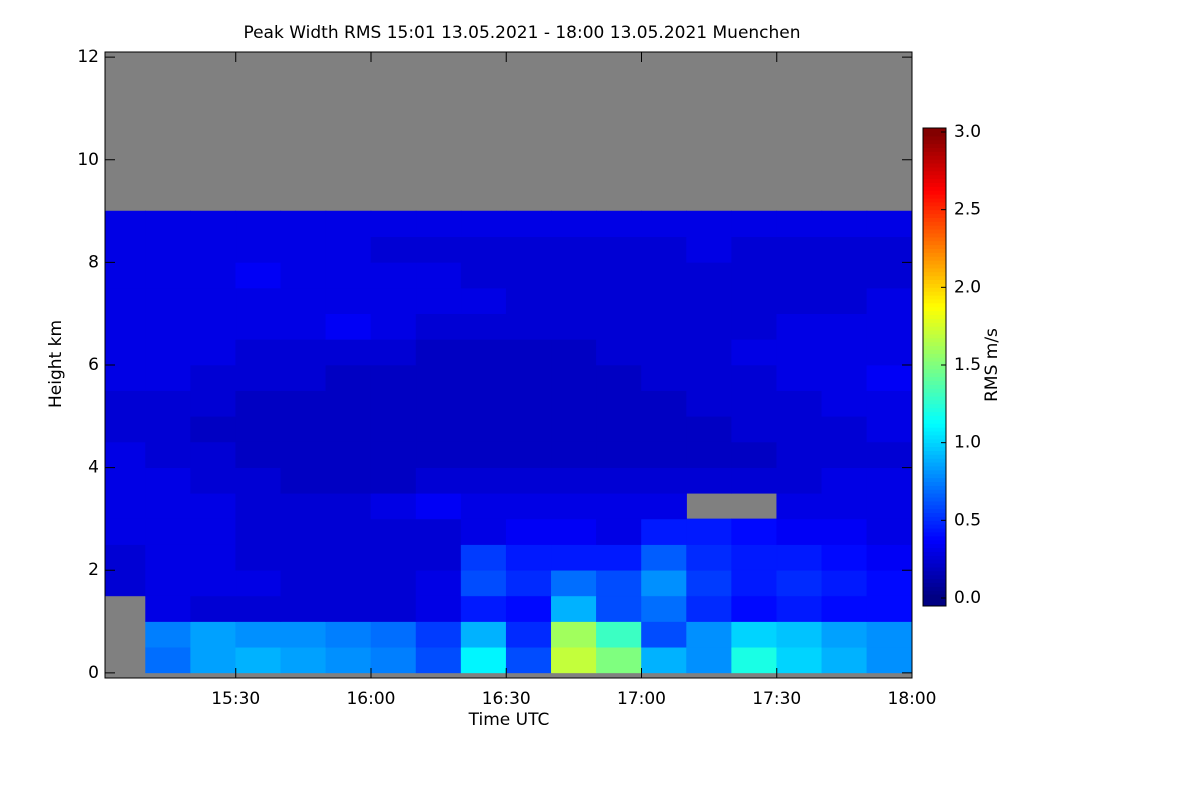 This screenshot has width=1200, height=800. I want to click on y-axis-label: Height km, so click(56, 364).